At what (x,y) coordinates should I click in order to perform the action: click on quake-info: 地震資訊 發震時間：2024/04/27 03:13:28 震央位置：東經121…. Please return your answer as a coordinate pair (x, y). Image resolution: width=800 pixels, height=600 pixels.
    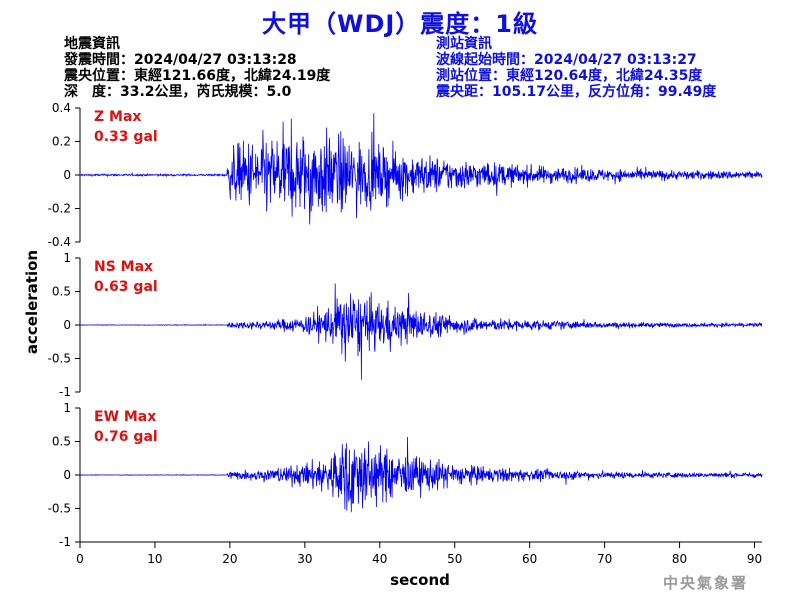
    Looking at the image, I should click on (197, 68).